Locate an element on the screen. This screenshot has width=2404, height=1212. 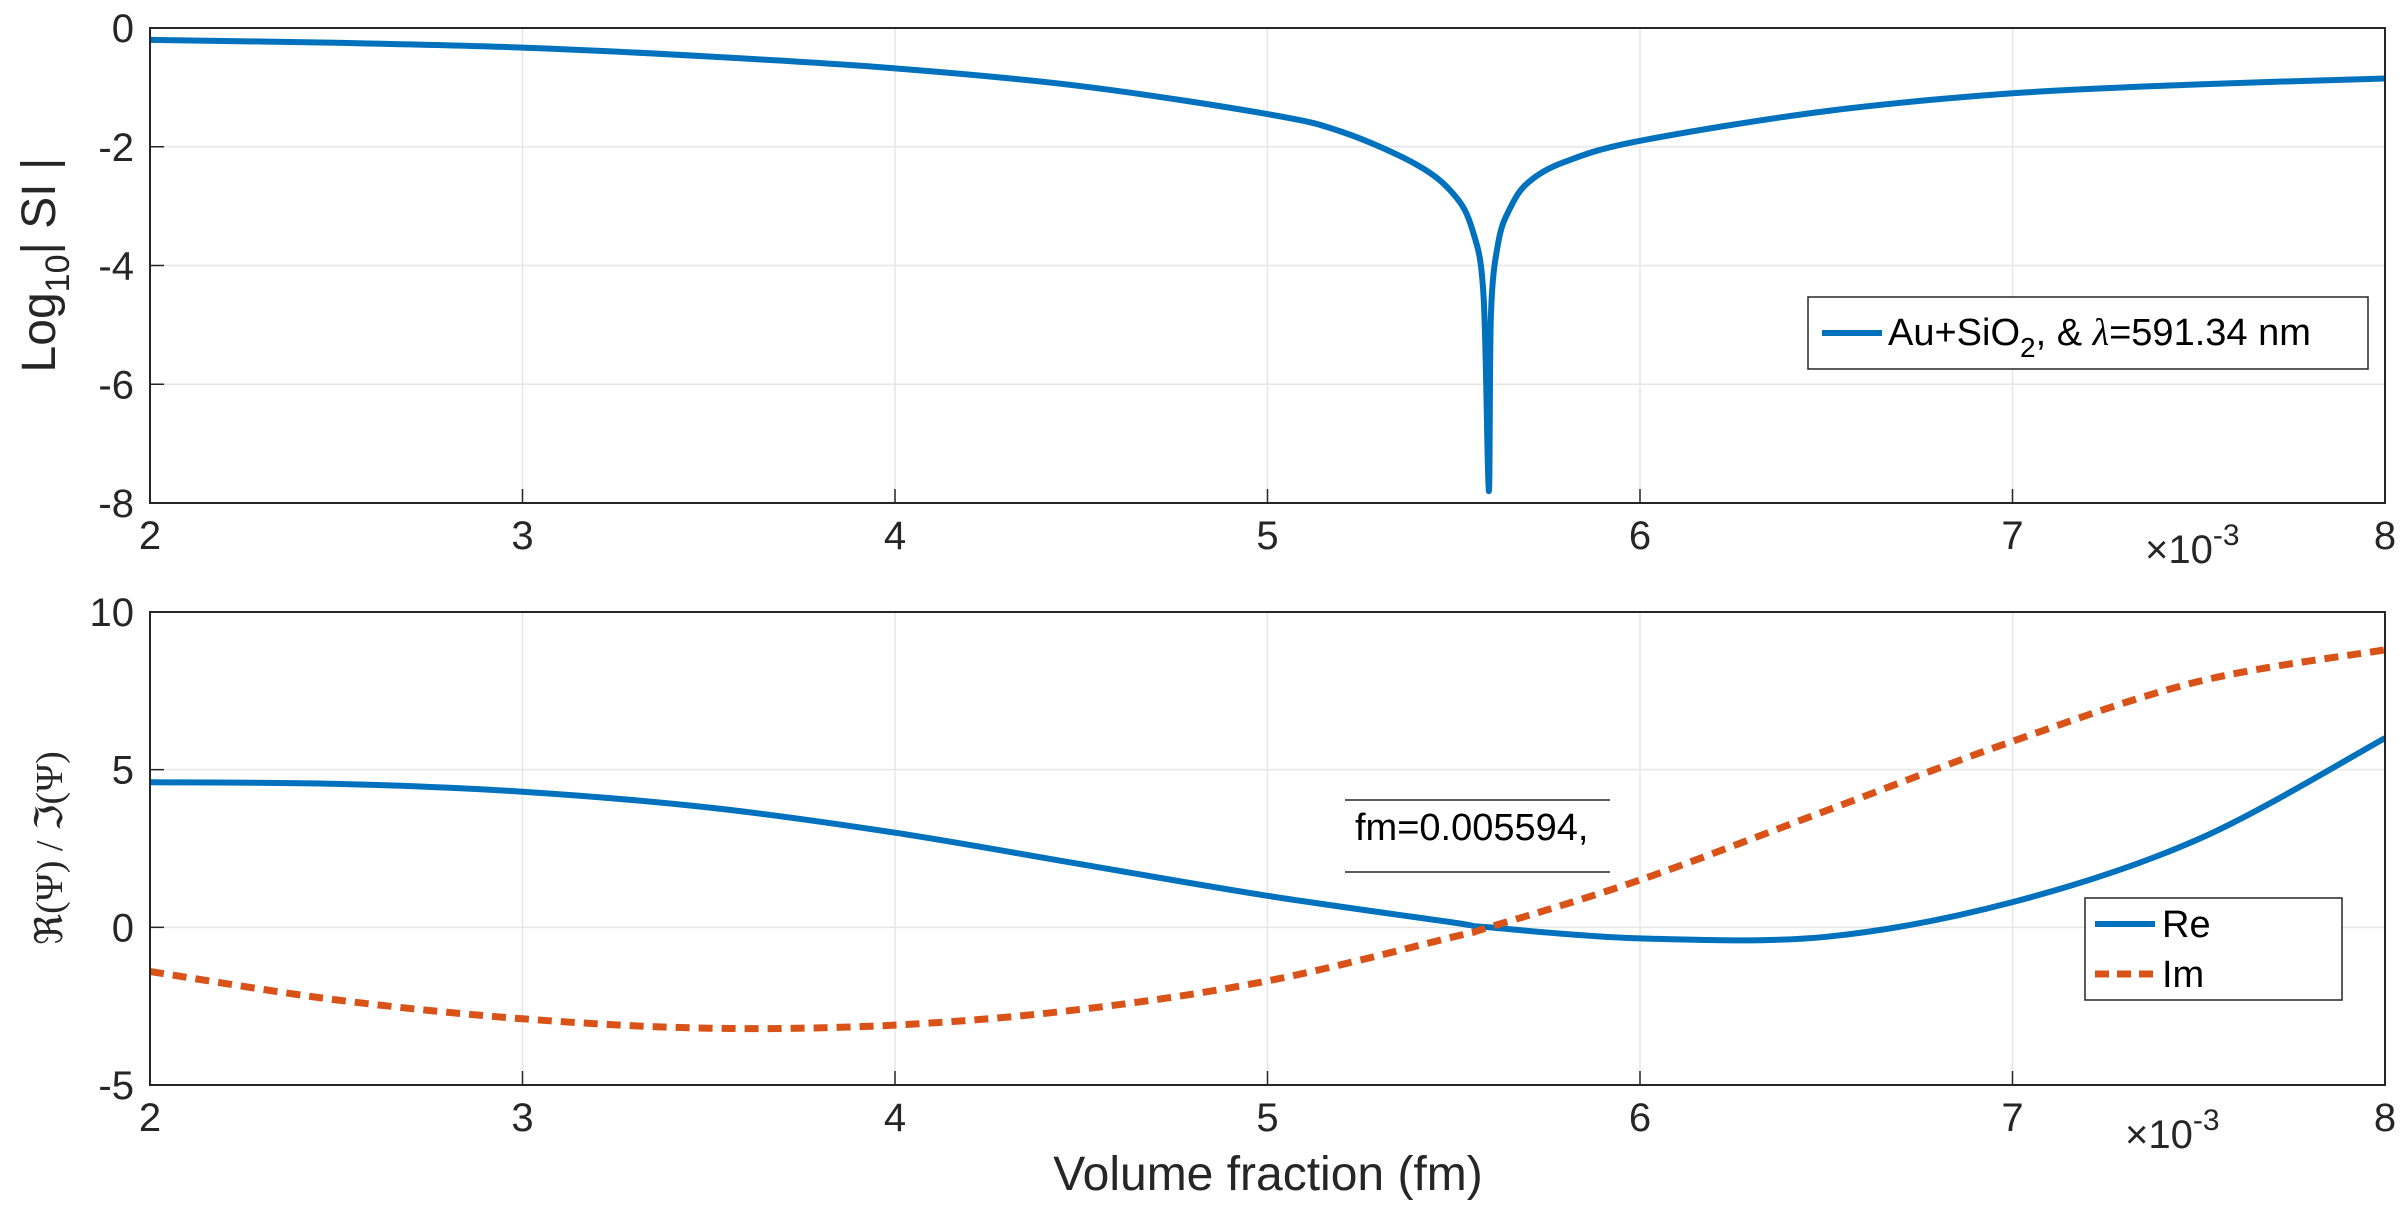
bottom-x-tick-label: 7 is located at coordinates (2012, 1118).